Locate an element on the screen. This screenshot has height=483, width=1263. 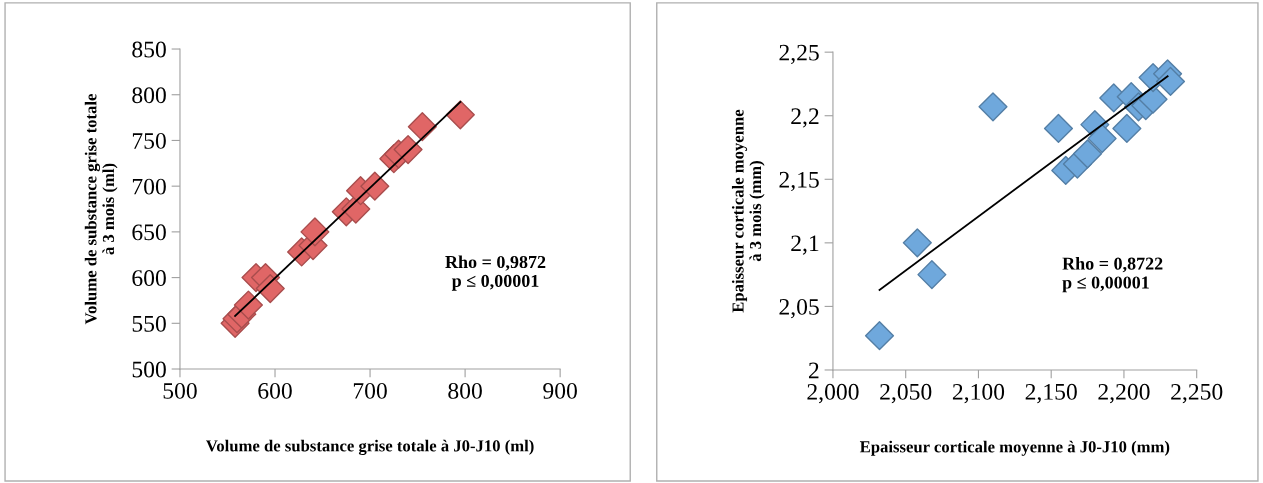
y-tick-label: 600 is located at coordinates (149, 278).